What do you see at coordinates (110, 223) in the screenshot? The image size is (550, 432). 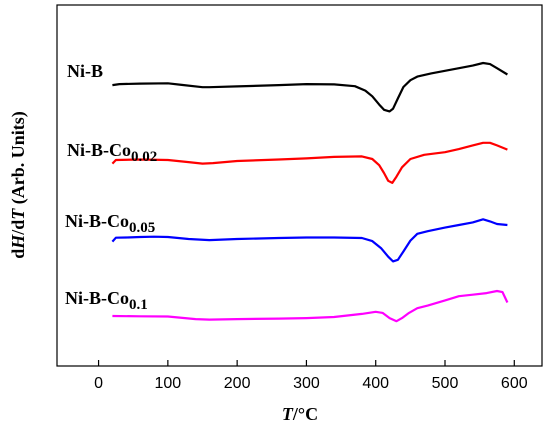 I see `series-label-3: Ni-B-Co0.05` at bounding box center [110, 223].